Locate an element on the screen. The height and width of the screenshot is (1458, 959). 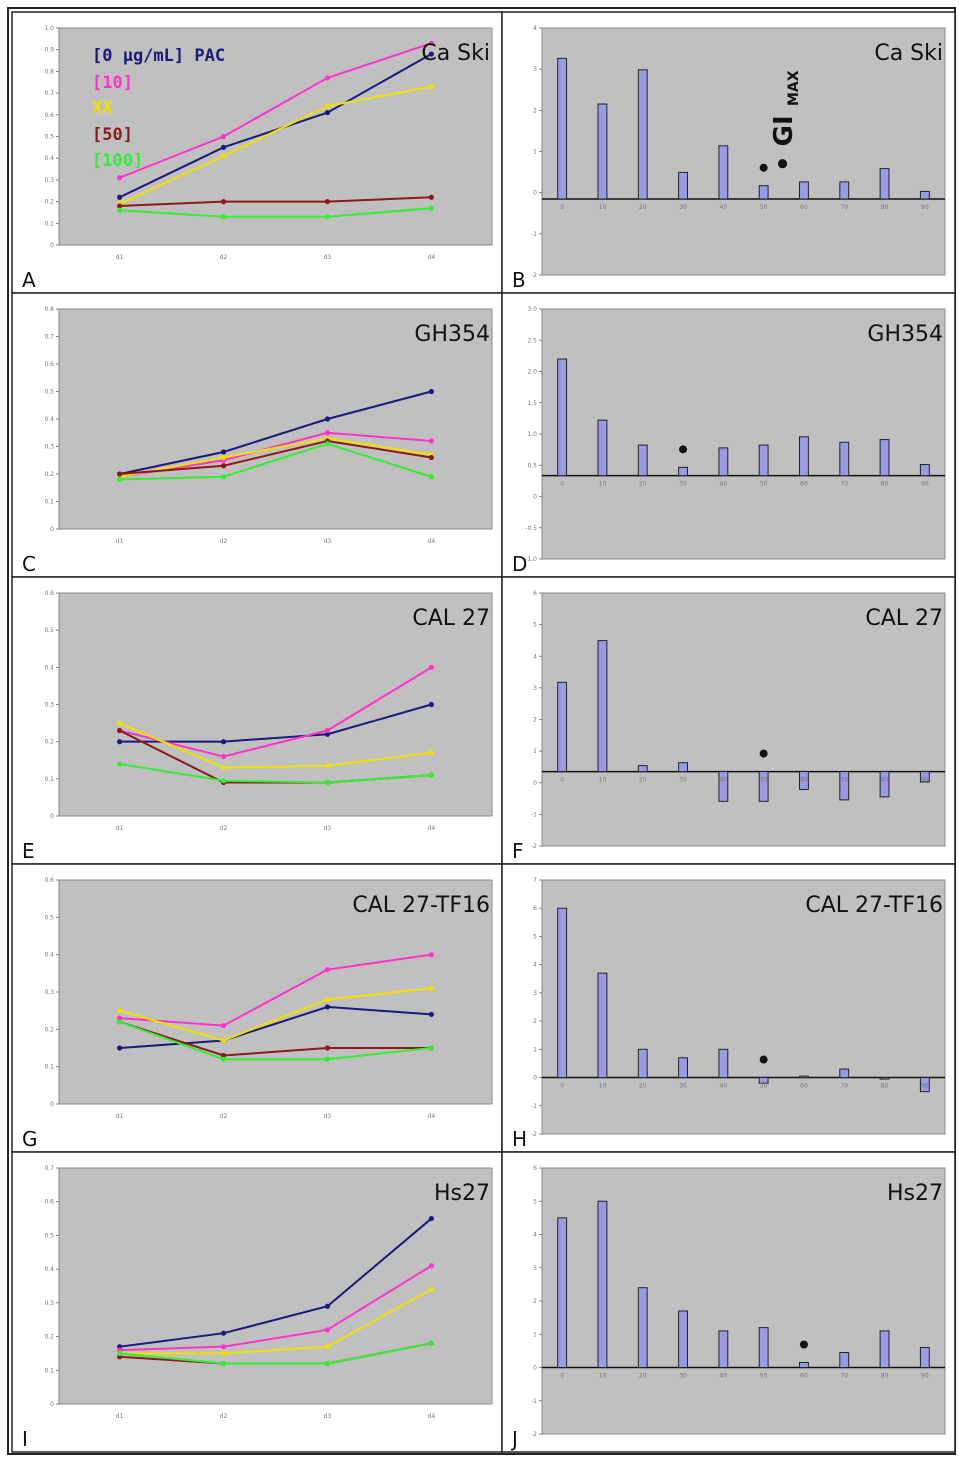
y-tick-label: -0.5 is located at coordinates (531, 528).